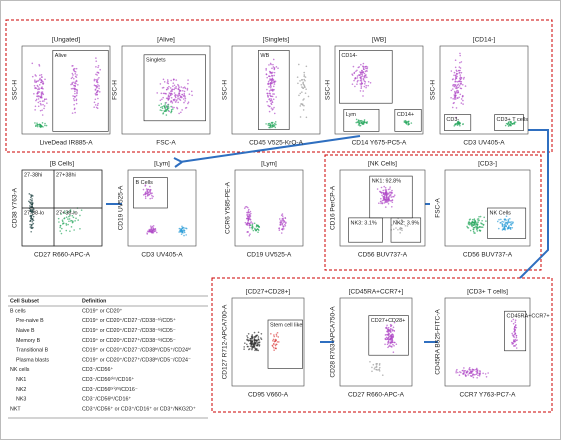 Image resolution: width=561 pixels, height=440 pixels. Describe the element at coordinates (487, 164) in the screenshot. I see `panel-title: [CD3-]` at that location.